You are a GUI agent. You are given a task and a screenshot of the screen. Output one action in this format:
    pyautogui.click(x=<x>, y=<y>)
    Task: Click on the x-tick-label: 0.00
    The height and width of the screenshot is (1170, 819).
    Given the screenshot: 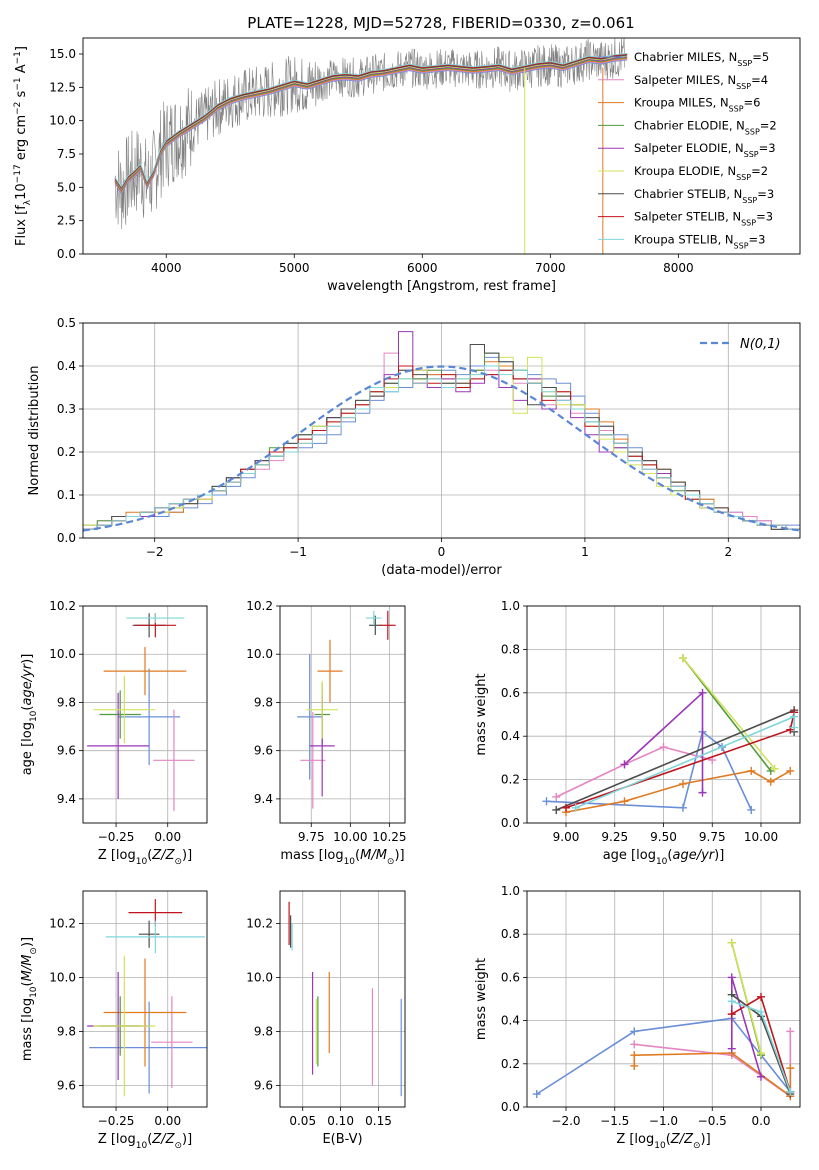 What is the action you would take?
    pyautogui.click(x=167, y=837)
    